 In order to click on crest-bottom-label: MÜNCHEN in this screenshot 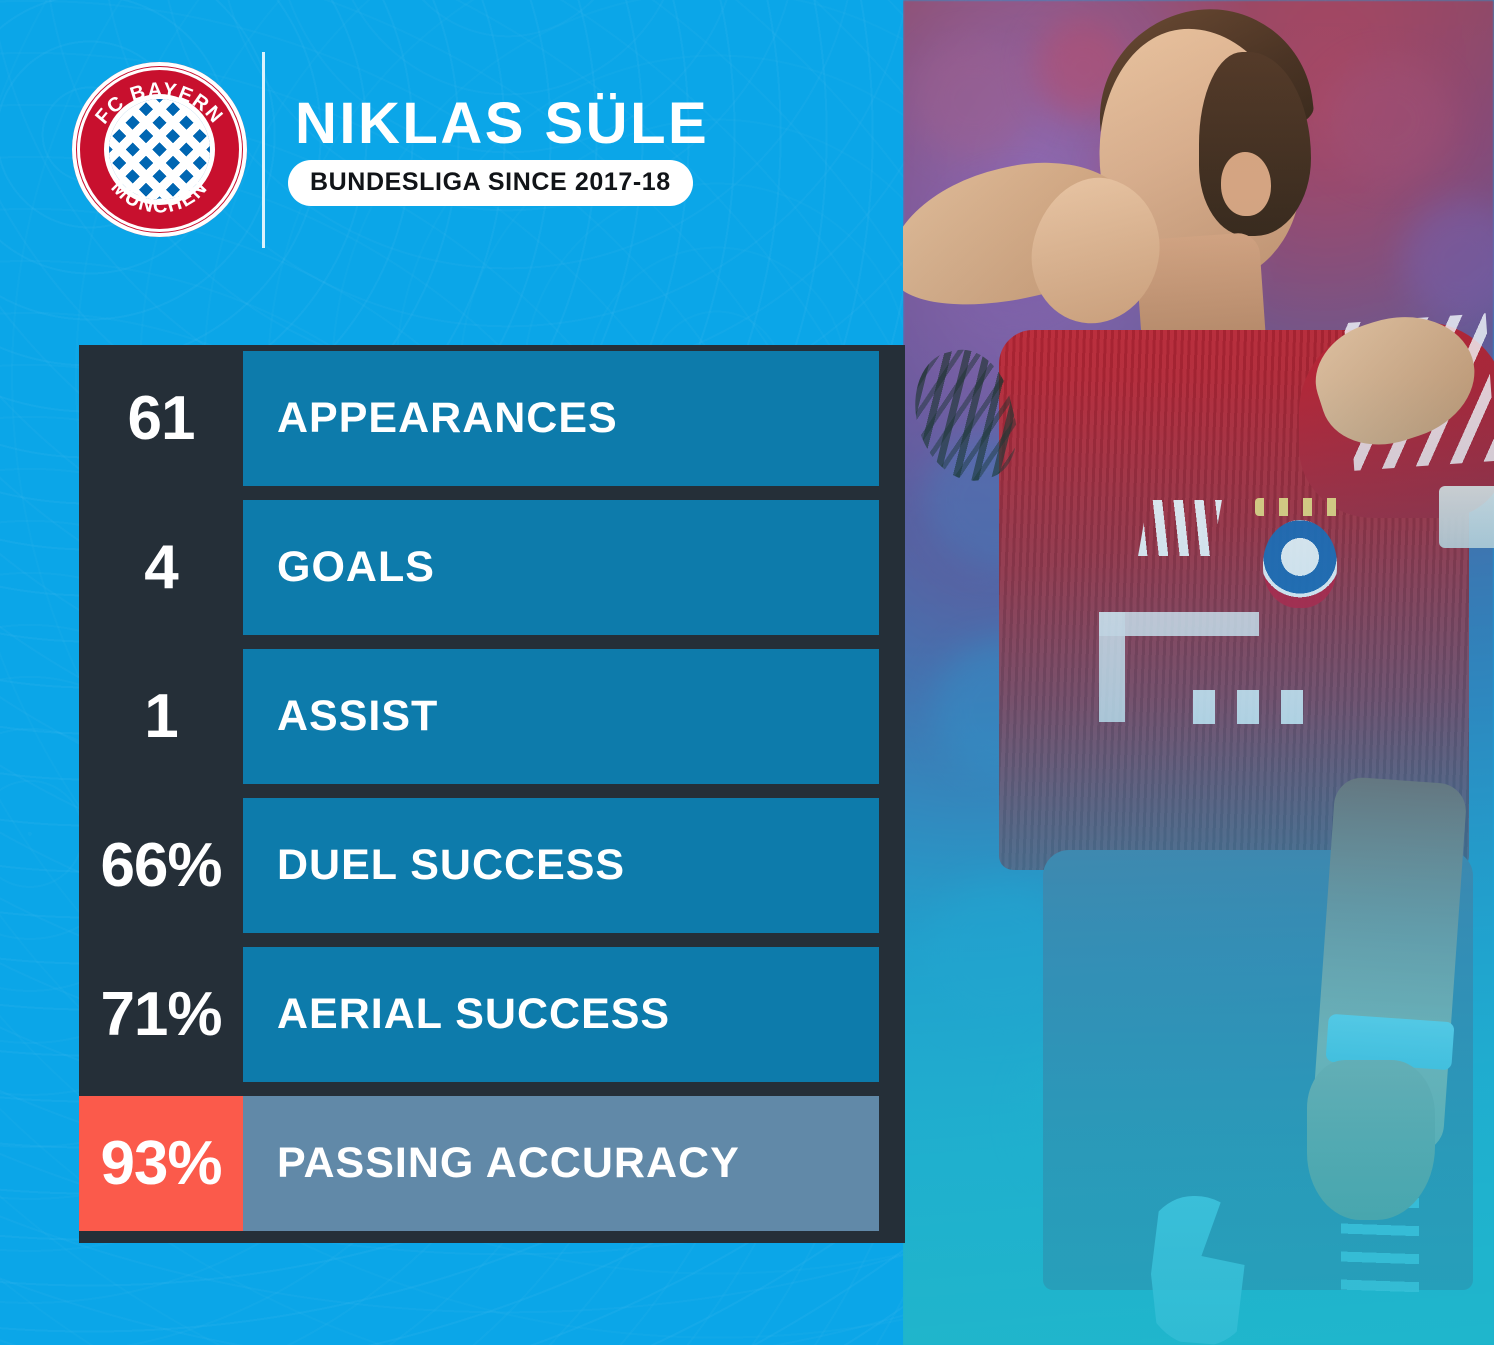, I will do `click(160, 196)`.